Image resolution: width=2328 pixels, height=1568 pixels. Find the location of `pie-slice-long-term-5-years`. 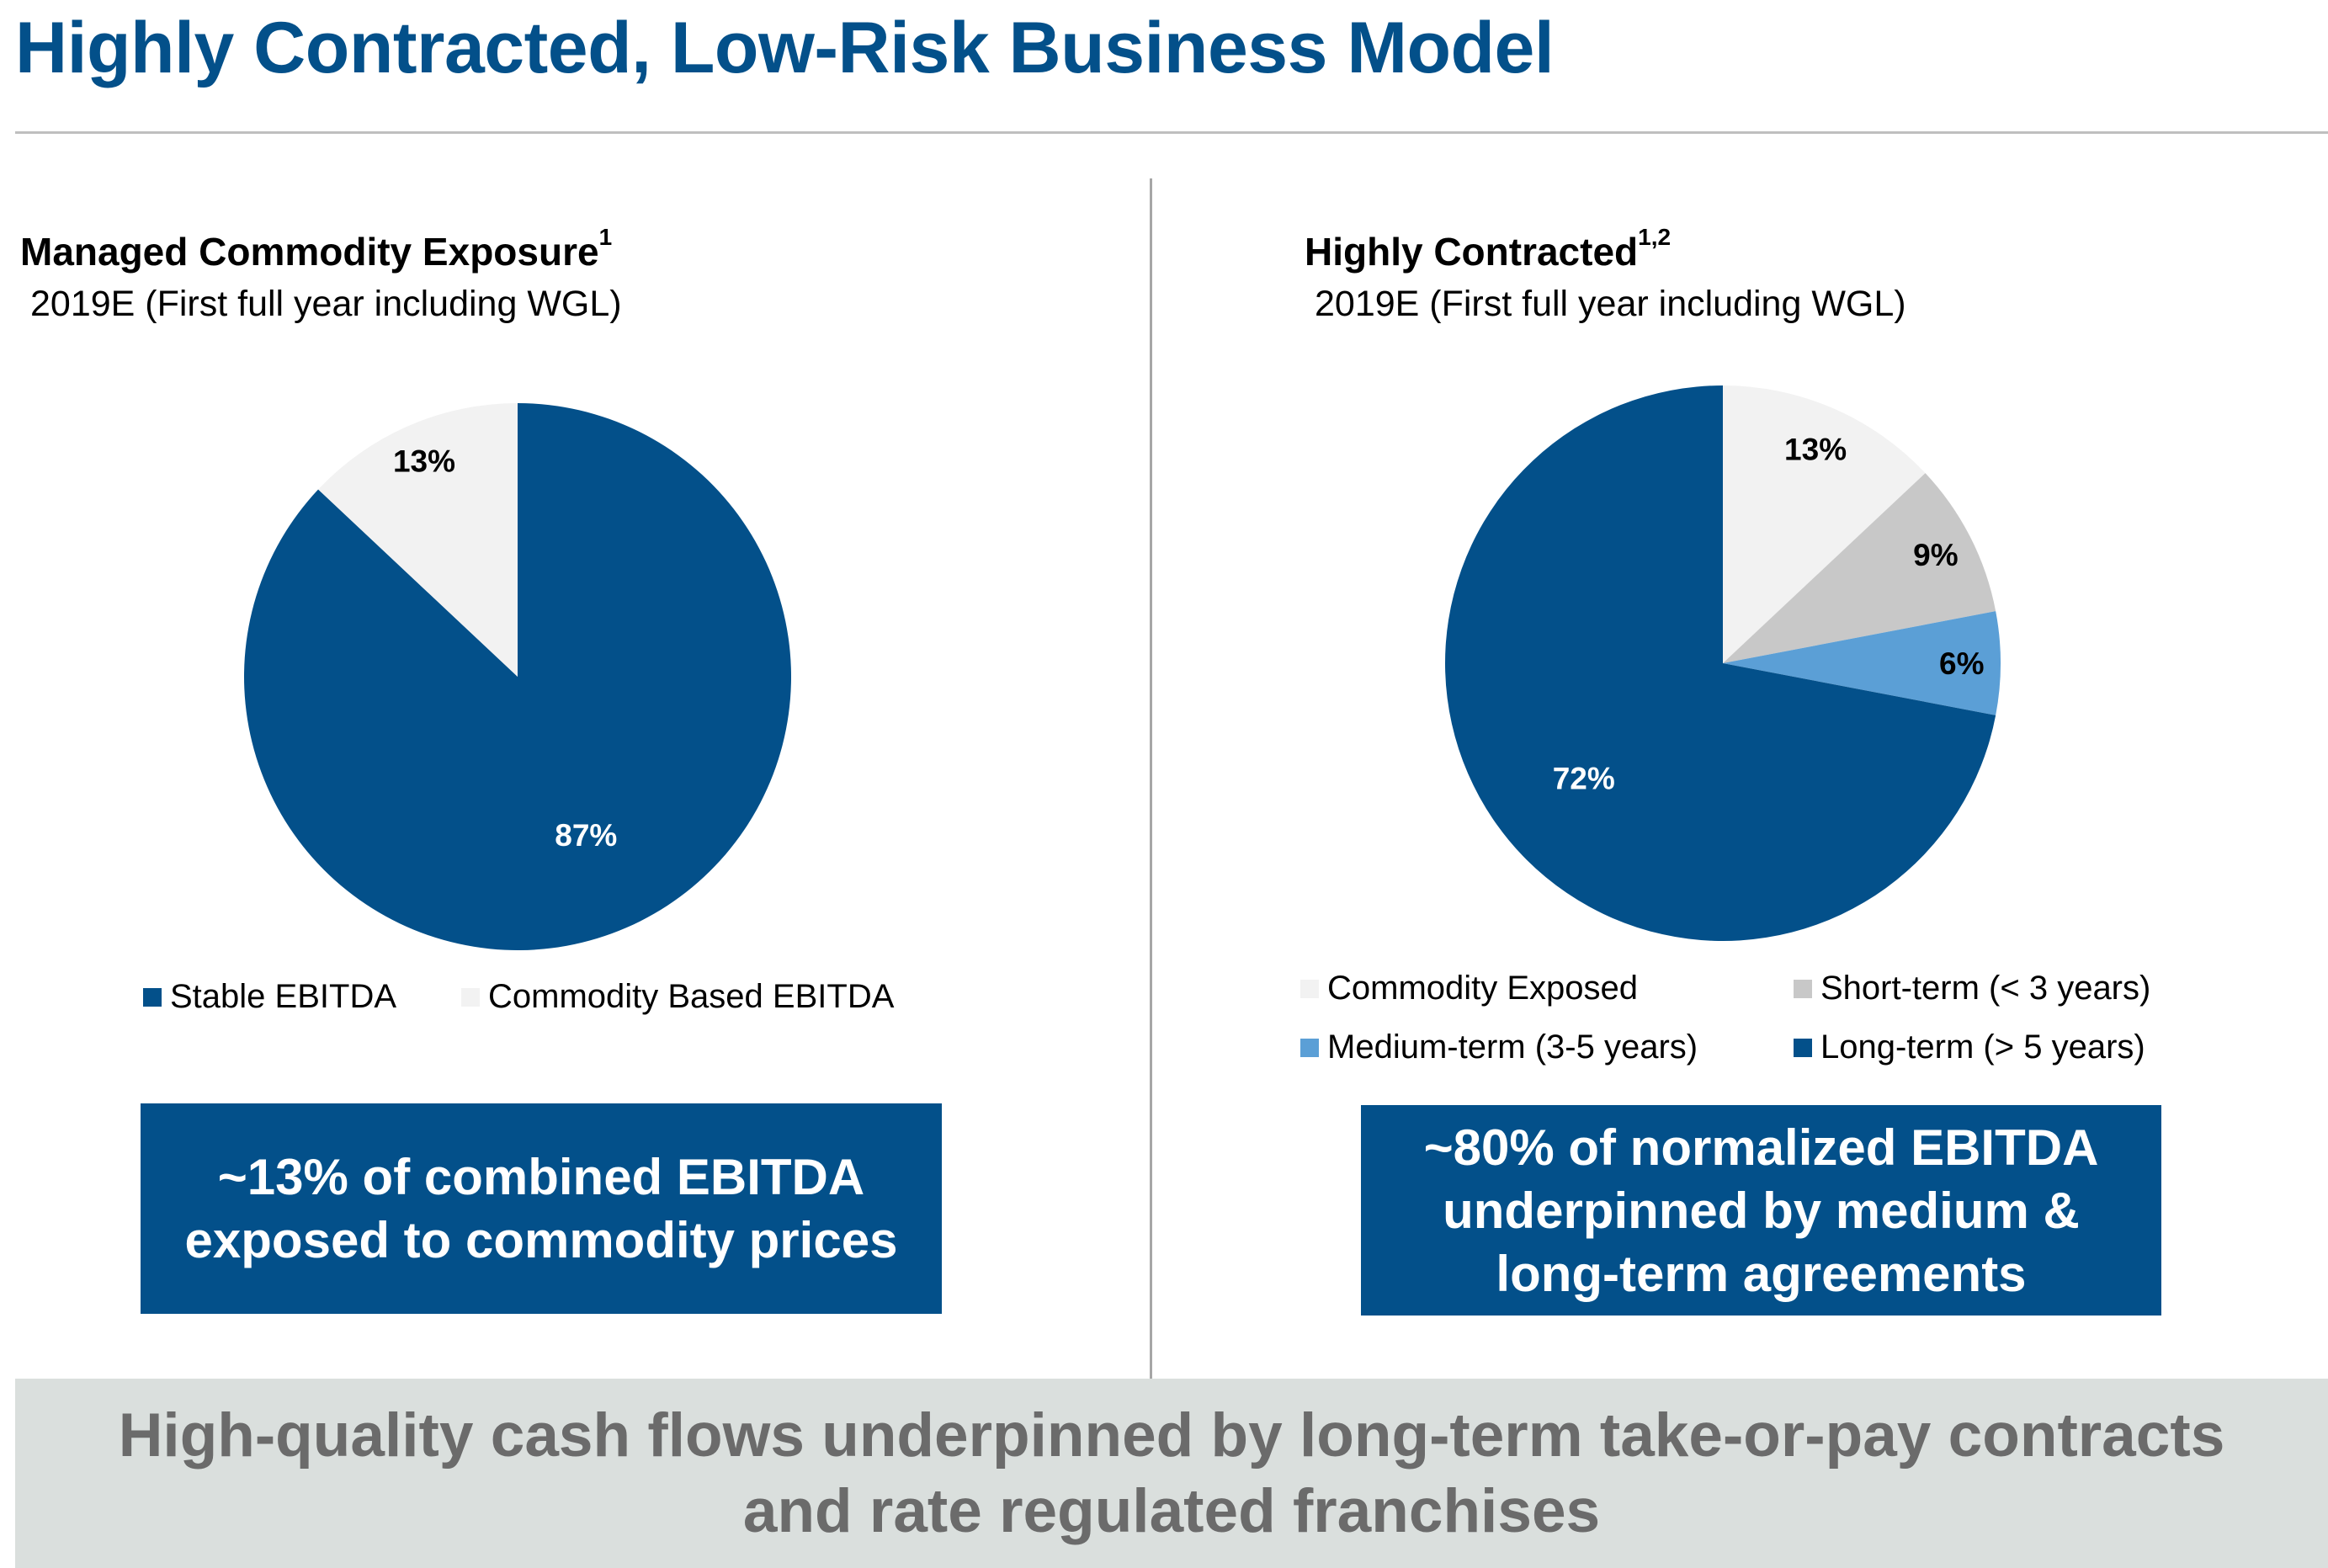

pie-slice-long-term-5-years is located at coordinates (1720, 663).